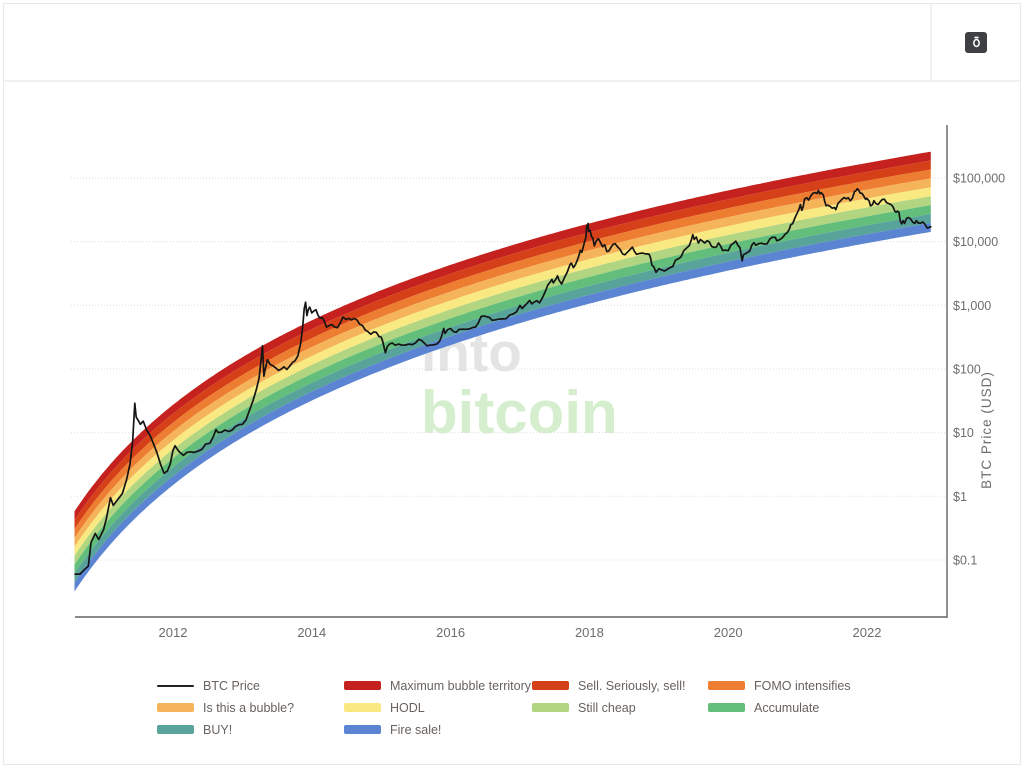 The height and width of the screenshot is (768, 1024). I want to click on y-tick-label: $0.1, so click(965, 560).